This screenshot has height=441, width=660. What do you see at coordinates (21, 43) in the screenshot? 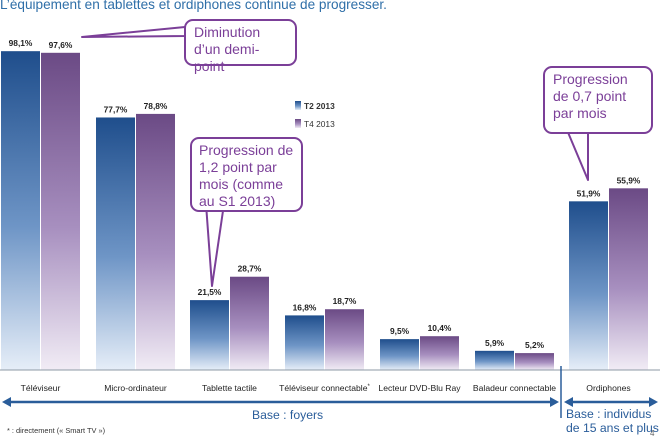
I see `data-label-t2-0: 98,1%` at bounding box center [21, 43].